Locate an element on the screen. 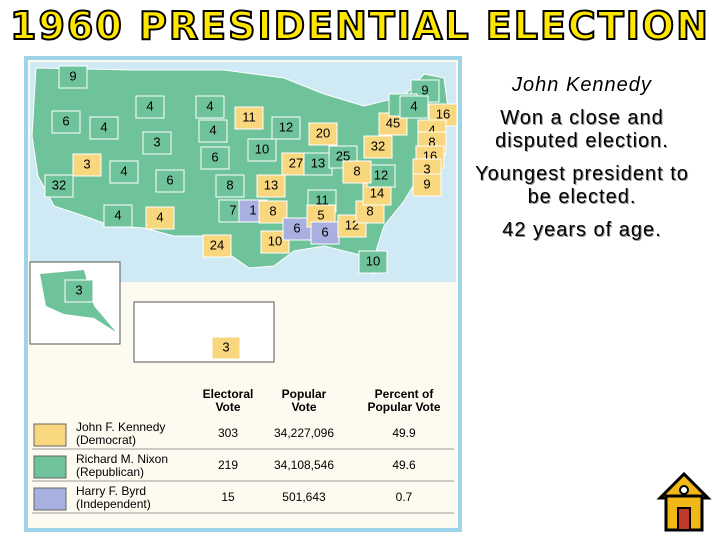 This screenshot has width=720, height=540. state-votes: 24 is located at coordinates (217, 244).